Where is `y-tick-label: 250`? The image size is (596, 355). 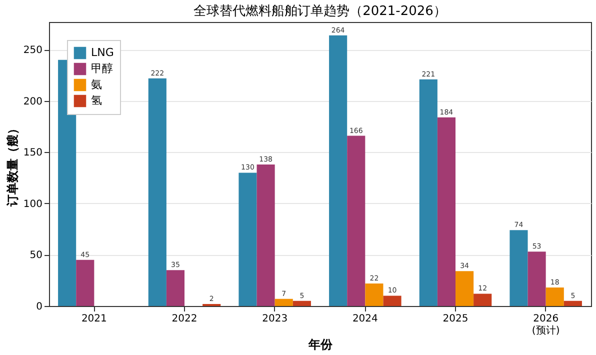 y-tick-label: 250 is located at coordinates (32, 50).